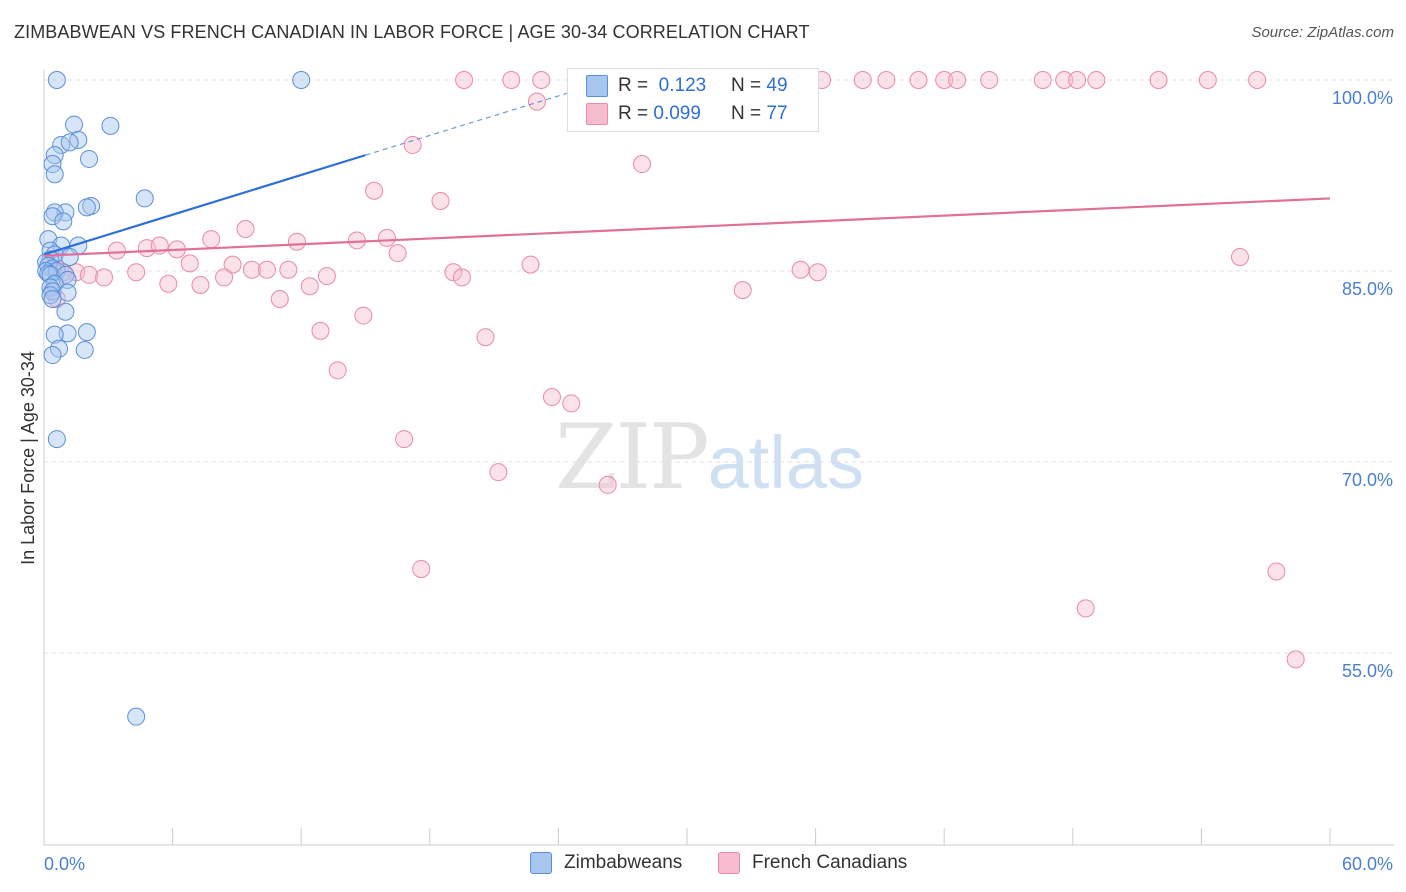 The image size is (1406, 892). I want to click on legend-label-french-canadians: French Canadians, so click(830, 862).